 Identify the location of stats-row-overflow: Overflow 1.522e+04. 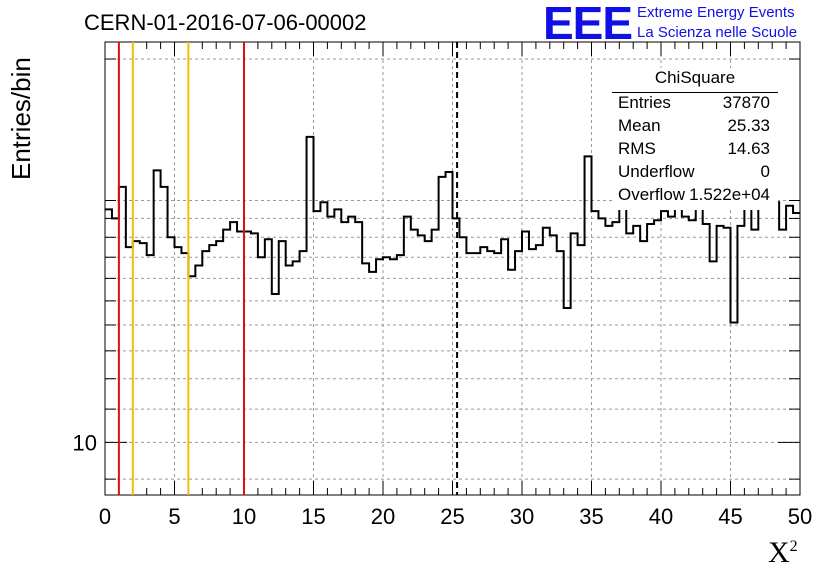
(694, 196).